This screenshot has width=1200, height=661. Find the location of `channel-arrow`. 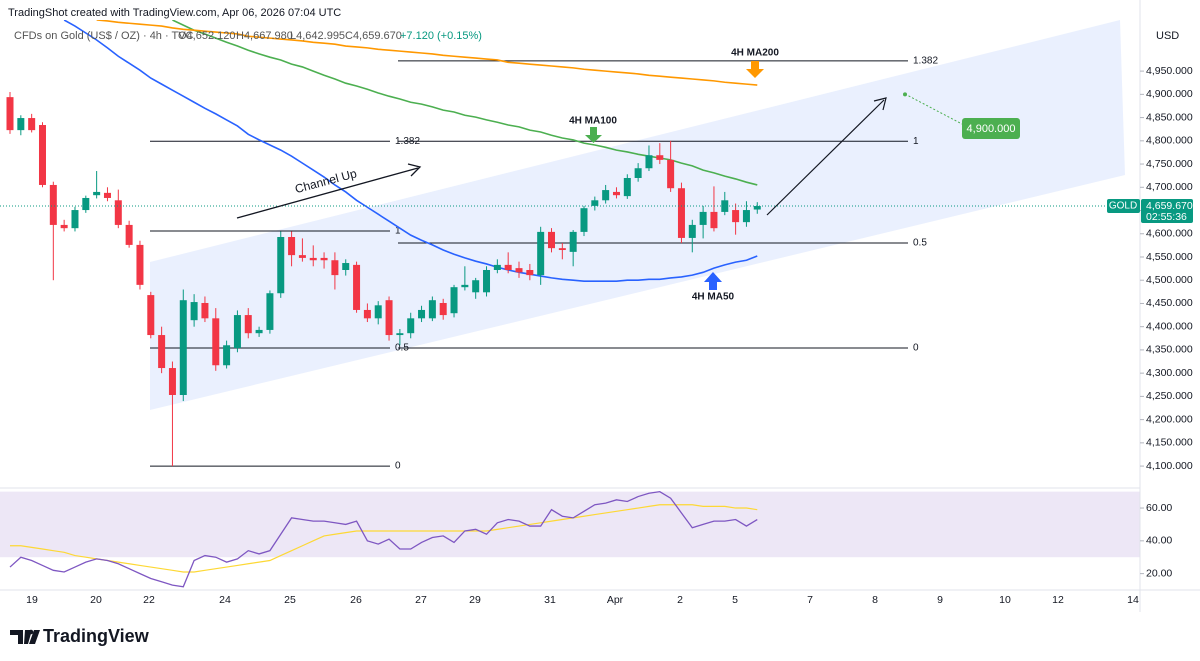

channel-arrow is located at coordinates (327, 193).